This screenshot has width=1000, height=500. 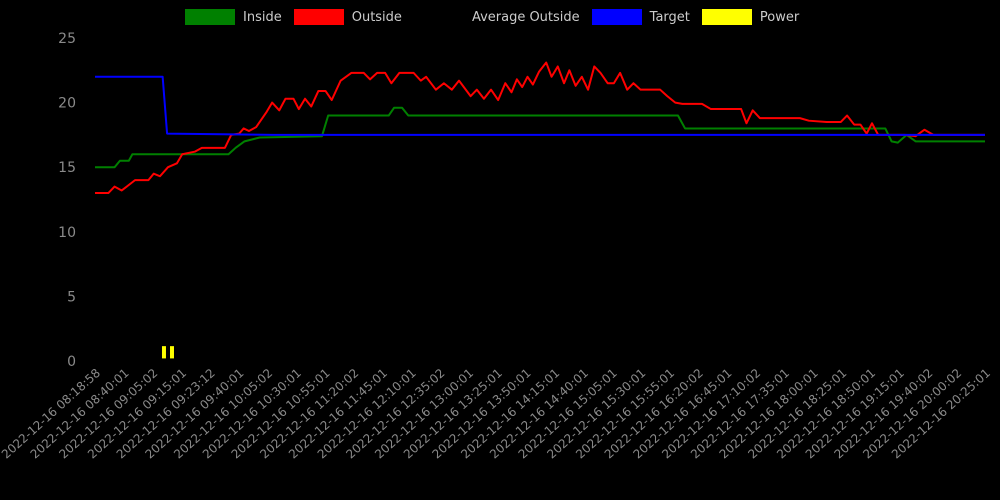 I want to click on legend-label-power: Power, so click(x=779, y=17).